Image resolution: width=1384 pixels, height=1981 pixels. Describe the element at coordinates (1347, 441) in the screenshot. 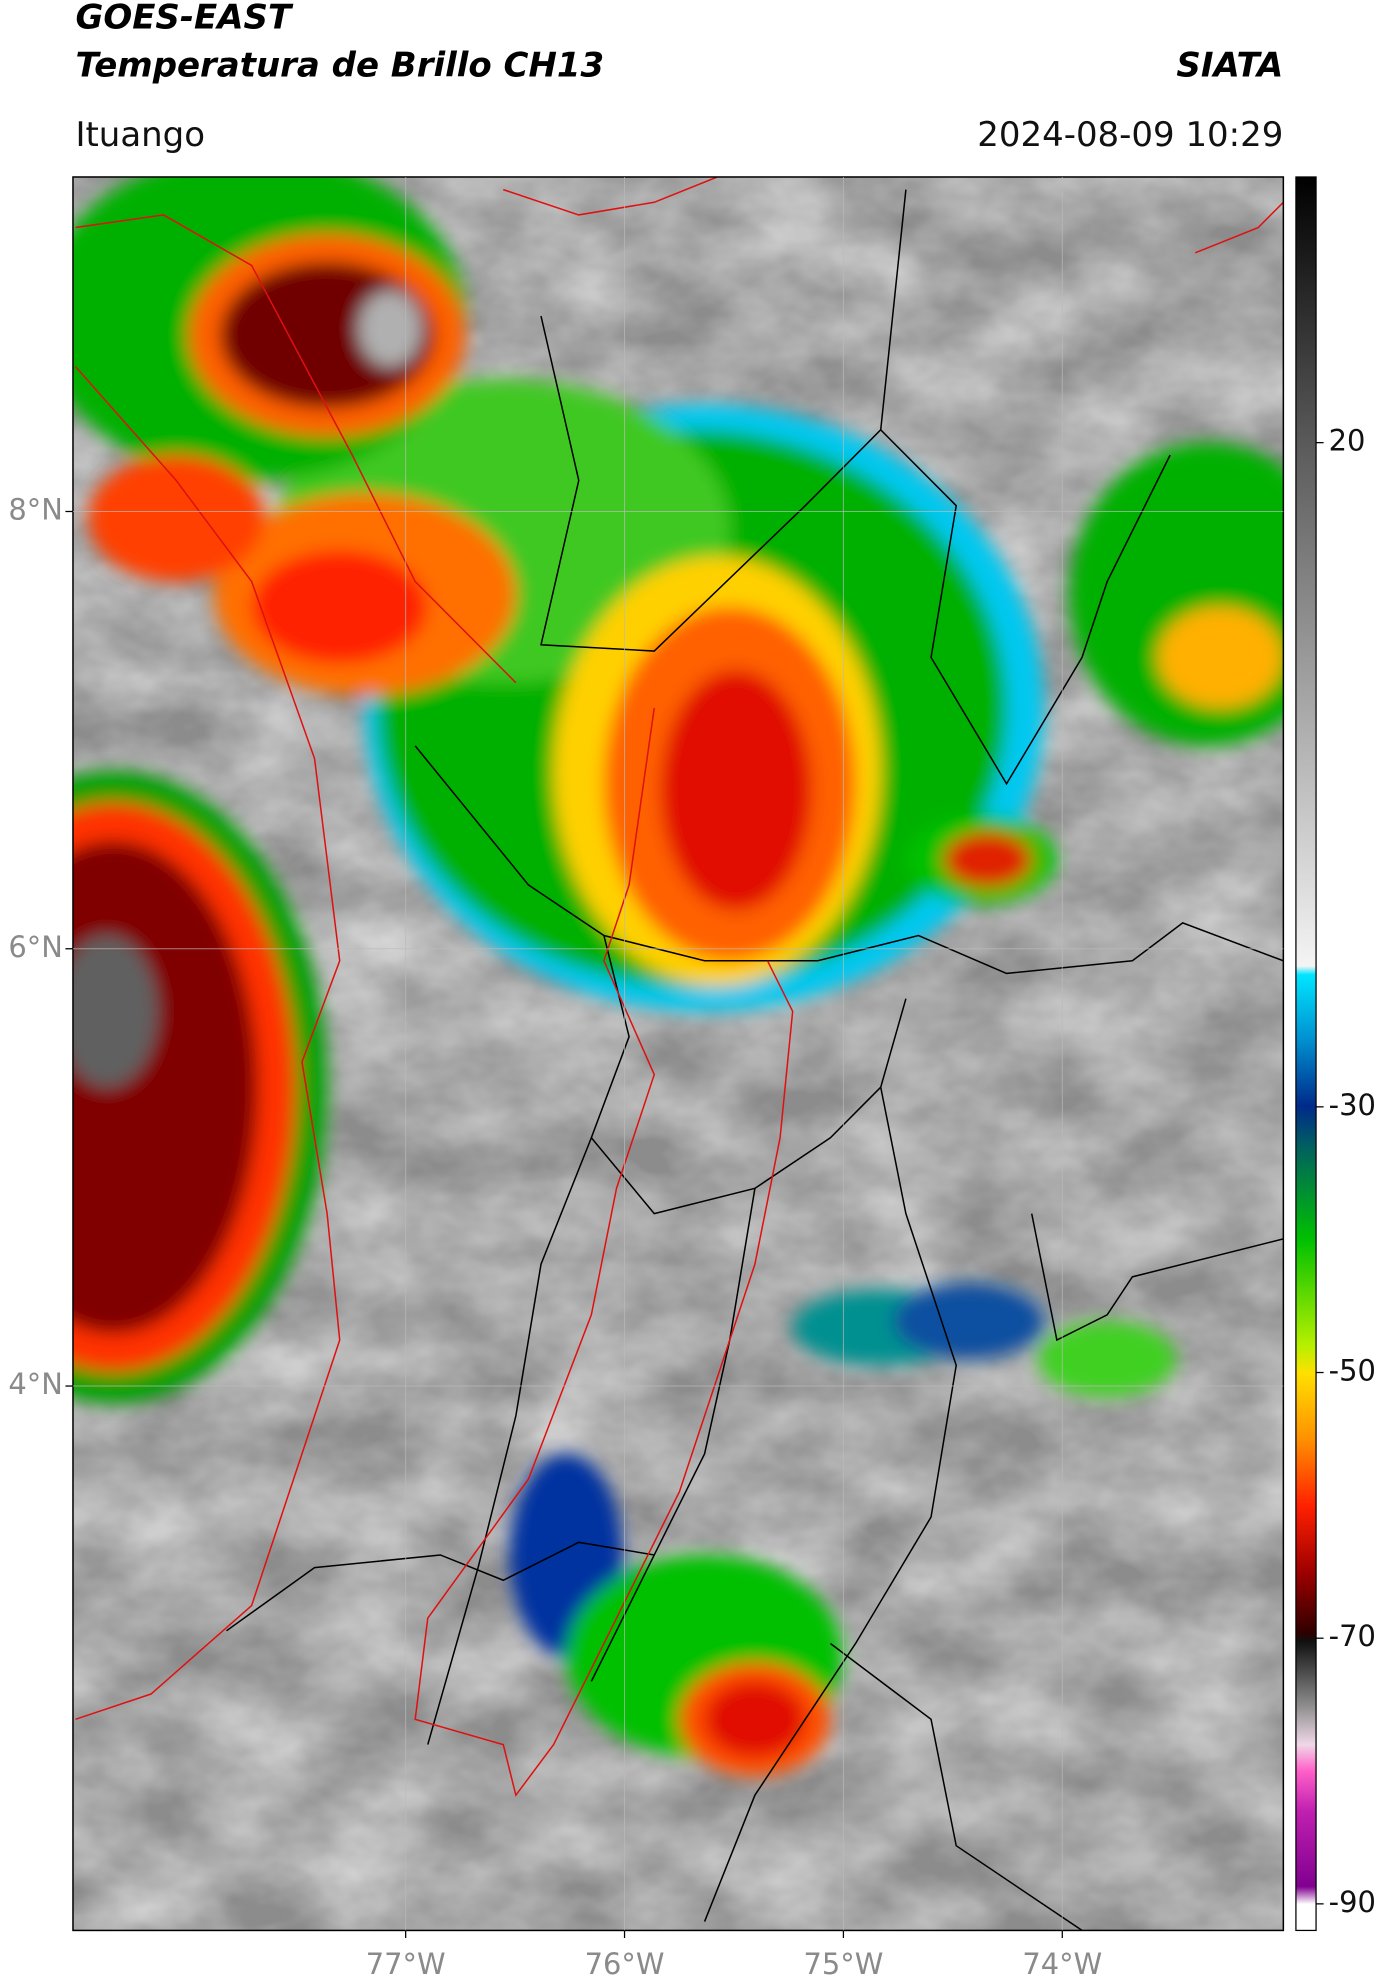

I see `colorbar-tick-label: 20` at that location.